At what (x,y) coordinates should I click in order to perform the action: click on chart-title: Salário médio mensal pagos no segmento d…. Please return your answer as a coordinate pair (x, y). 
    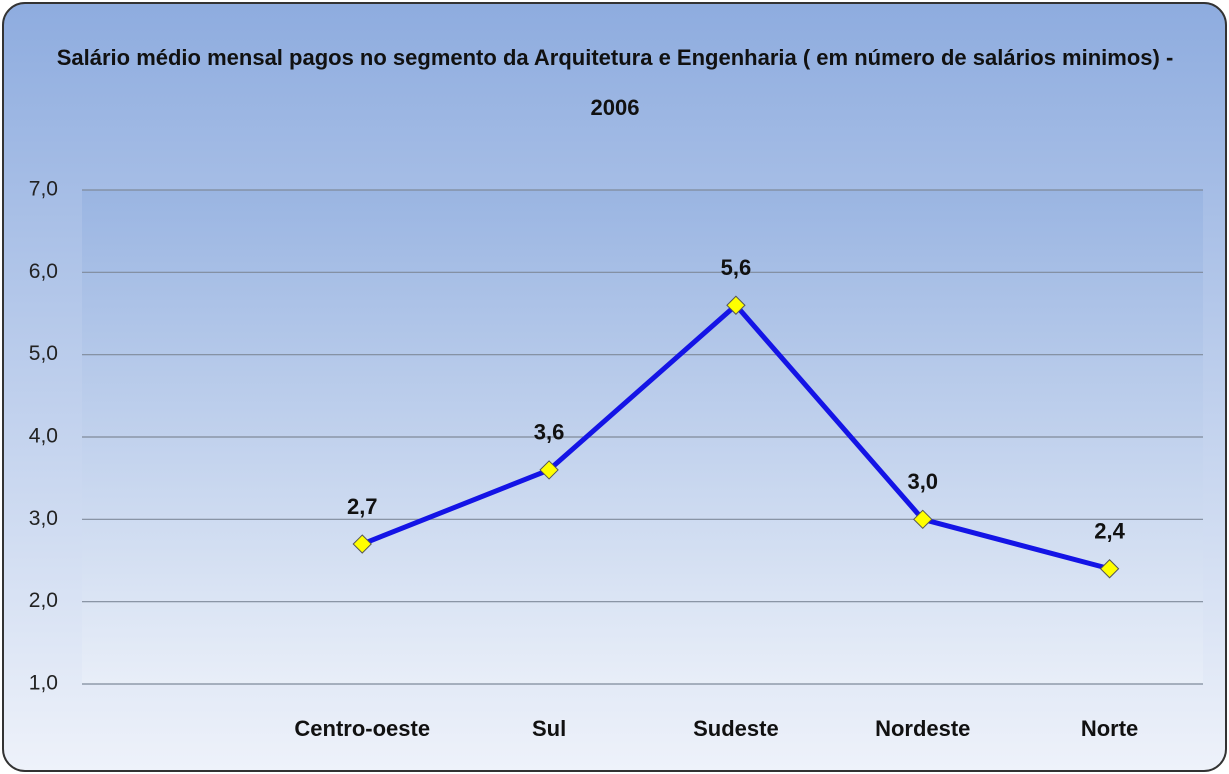
    Looking at the image, I should click on (615, 82).